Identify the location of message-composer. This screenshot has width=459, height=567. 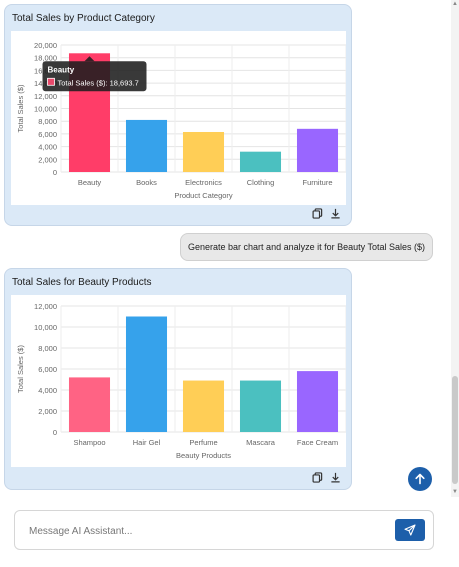
(224, 530).